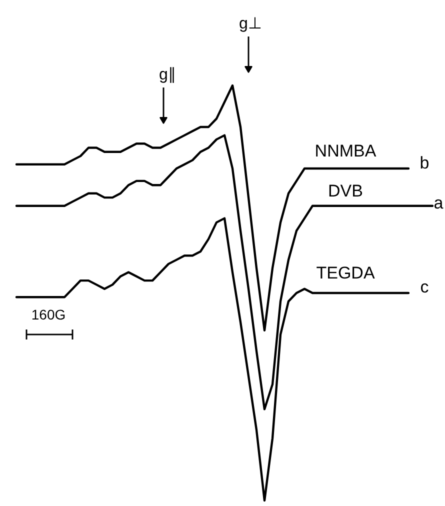 The height and width of the screenshot is (506, 445). I want to click on annotation: a, so click(439, 203).